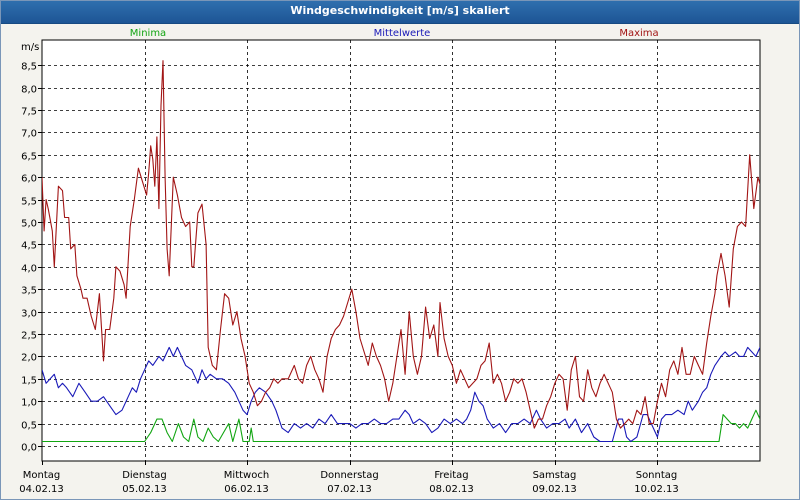  I want to click on x-tick-label-weekday: Montag, so click(41, 475).